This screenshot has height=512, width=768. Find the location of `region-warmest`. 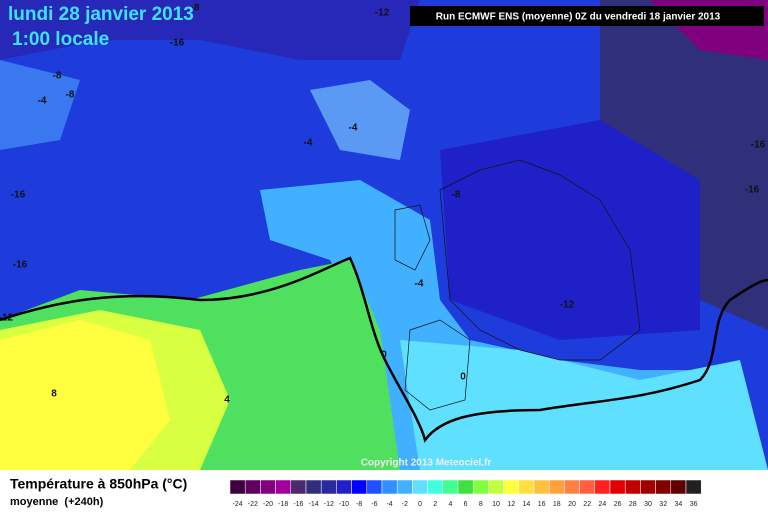

region-warmest is located at coordinates (85, 395).